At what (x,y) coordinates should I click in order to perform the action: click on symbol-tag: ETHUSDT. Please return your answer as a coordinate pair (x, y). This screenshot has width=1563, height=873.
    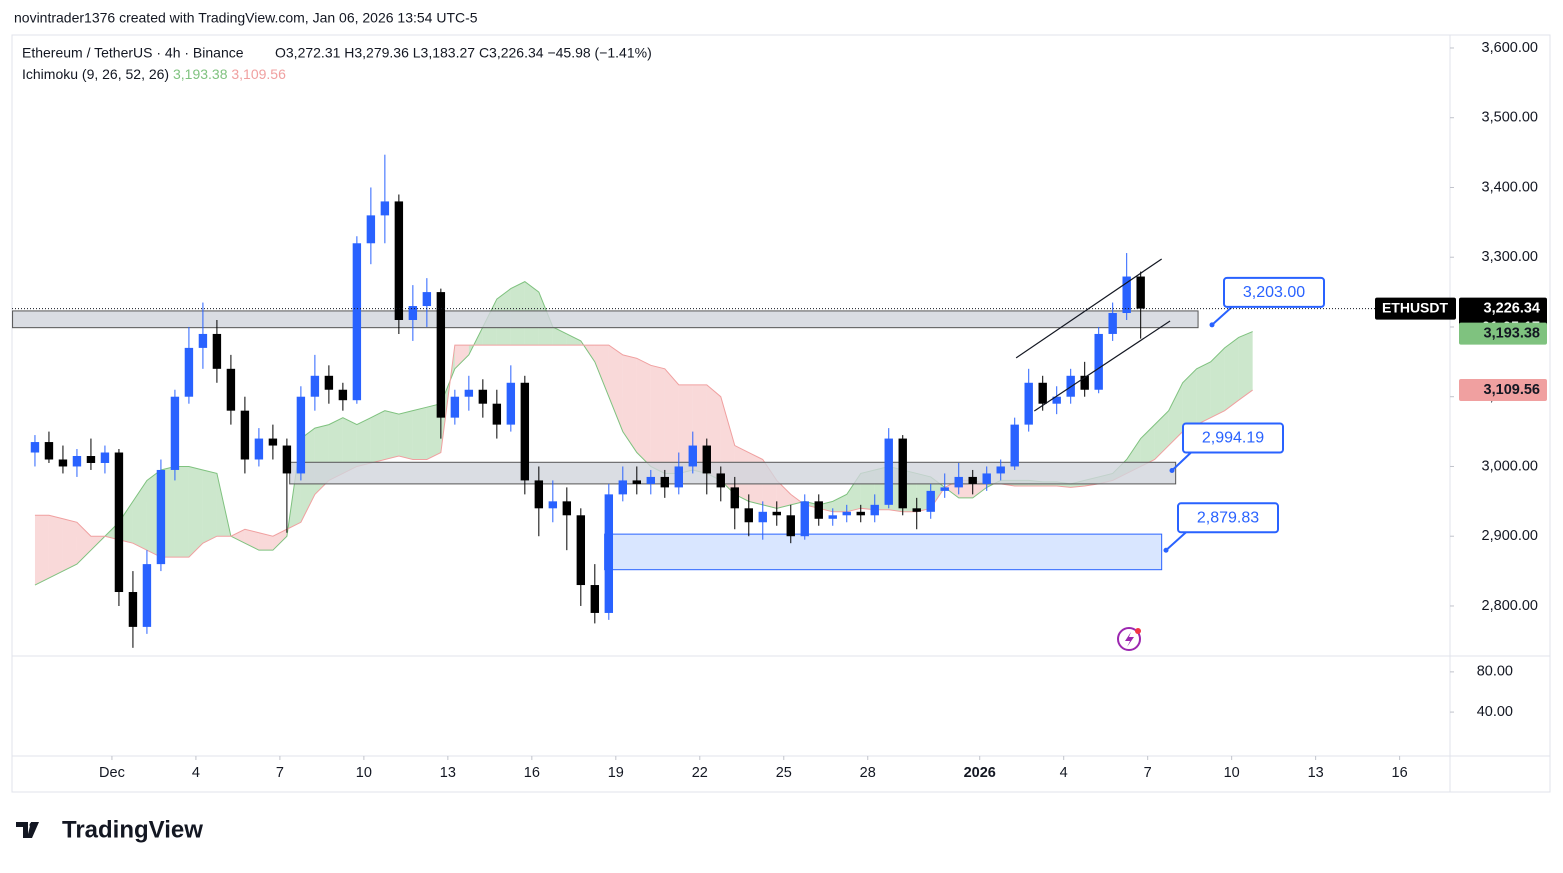
    Looking at the image, I should click on (1415, 307).